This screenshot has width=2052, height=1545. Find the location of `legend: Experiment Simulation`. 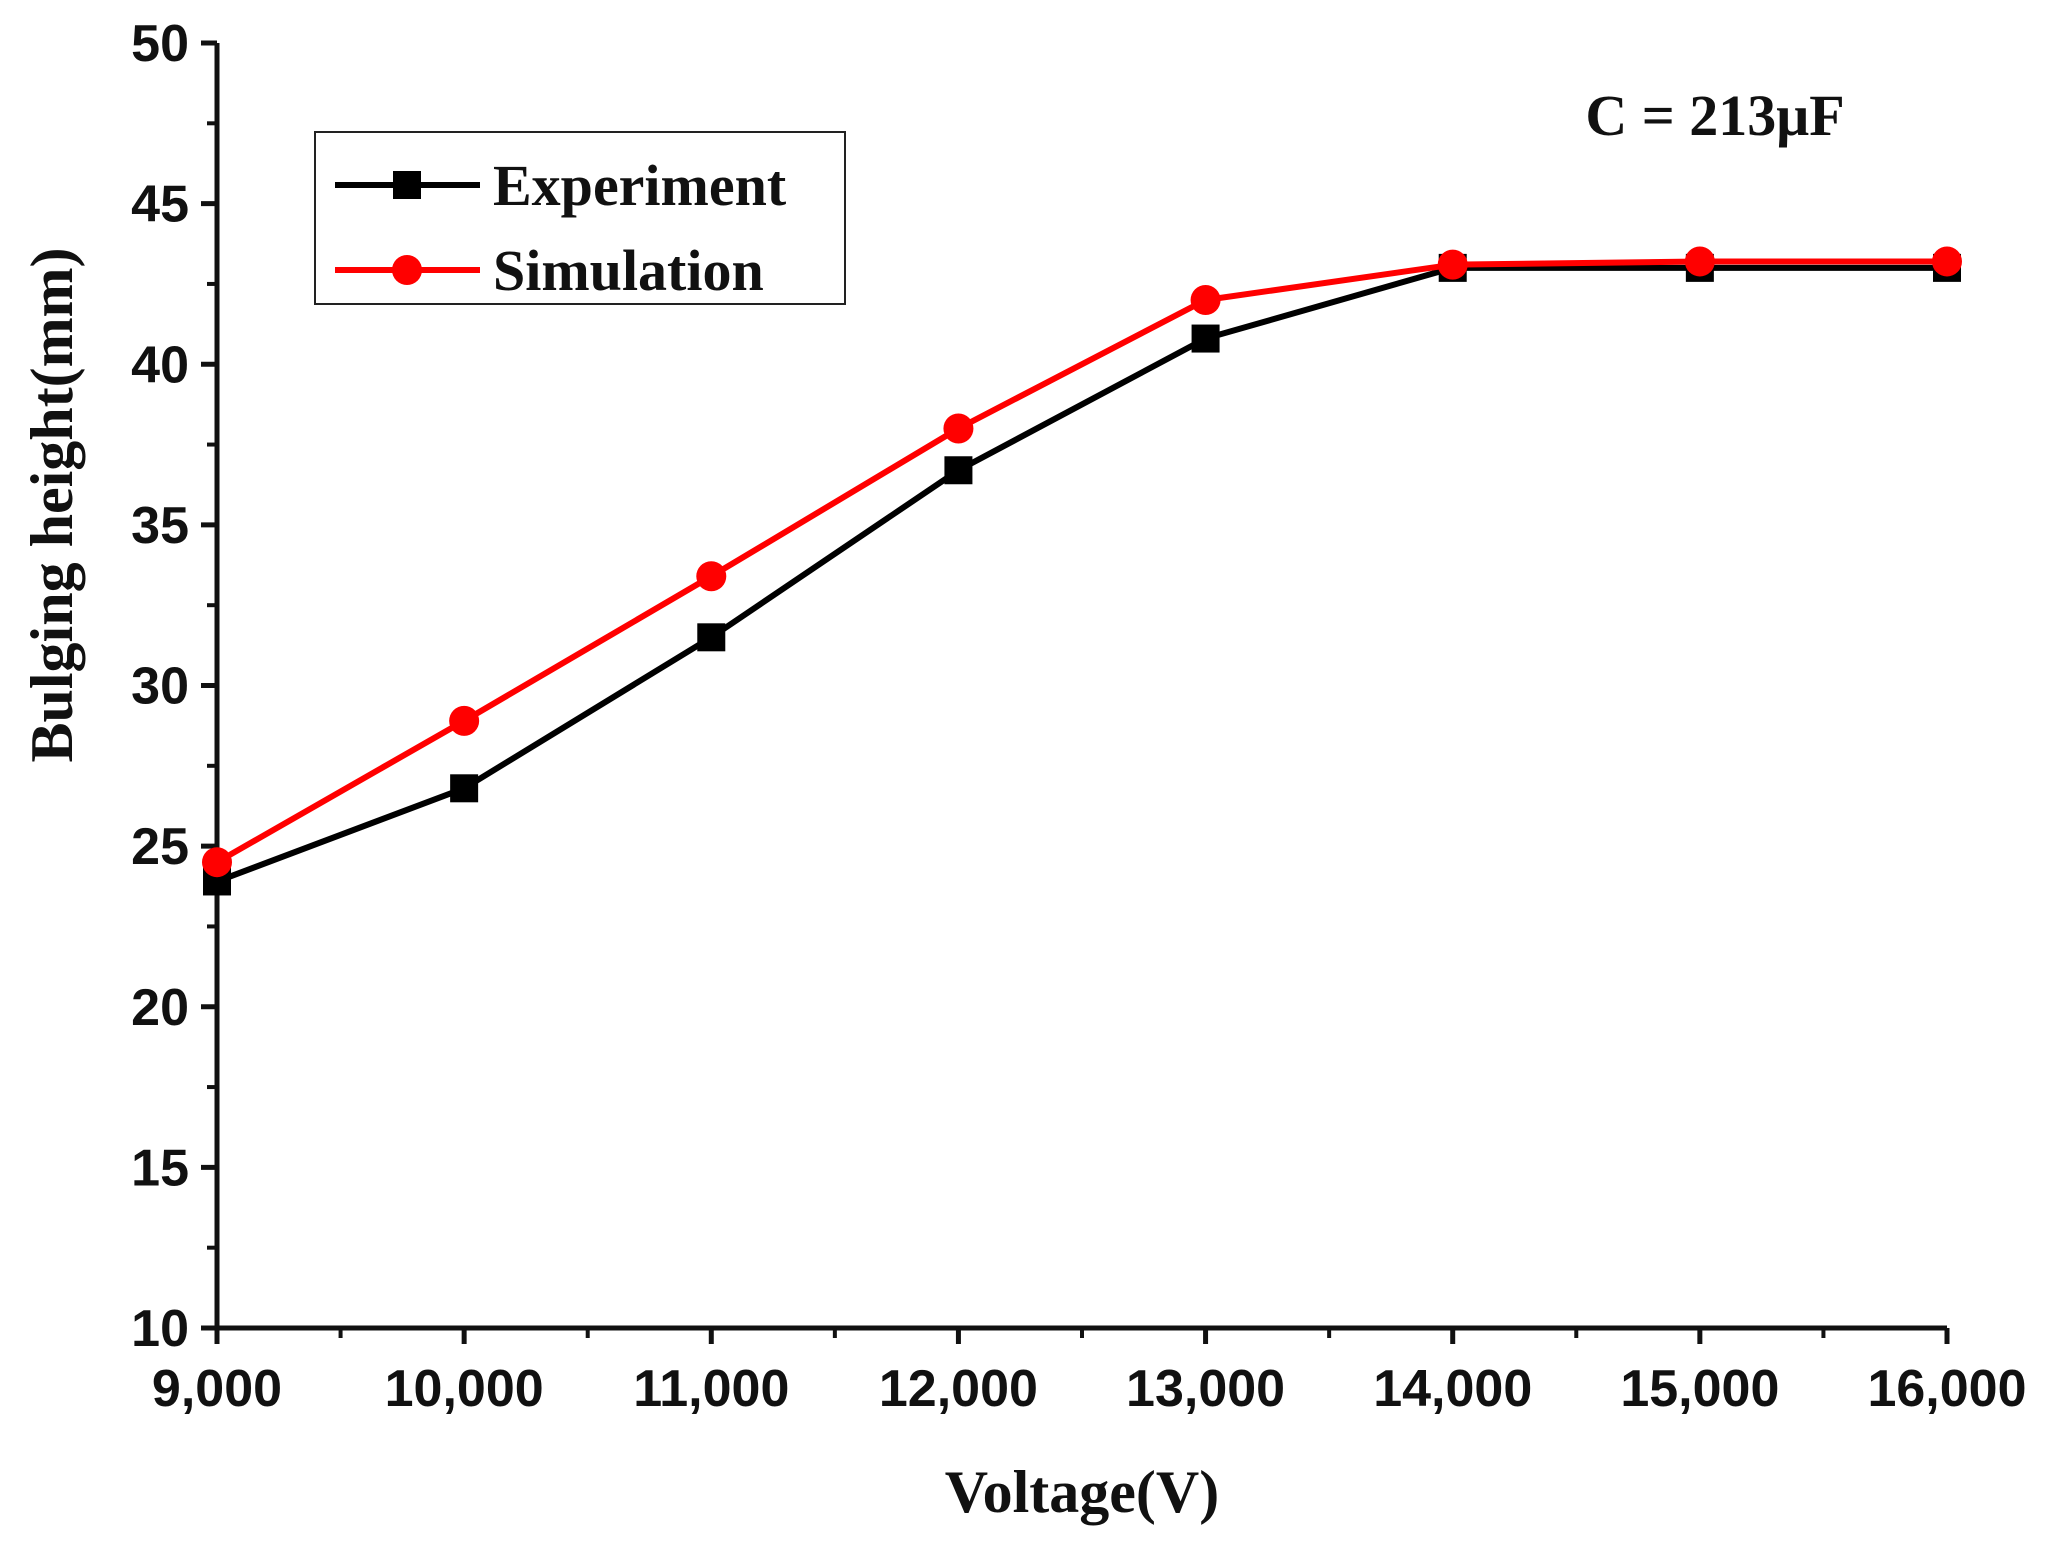

legend: Experiment Simulation is located at coordinates (580, 218).